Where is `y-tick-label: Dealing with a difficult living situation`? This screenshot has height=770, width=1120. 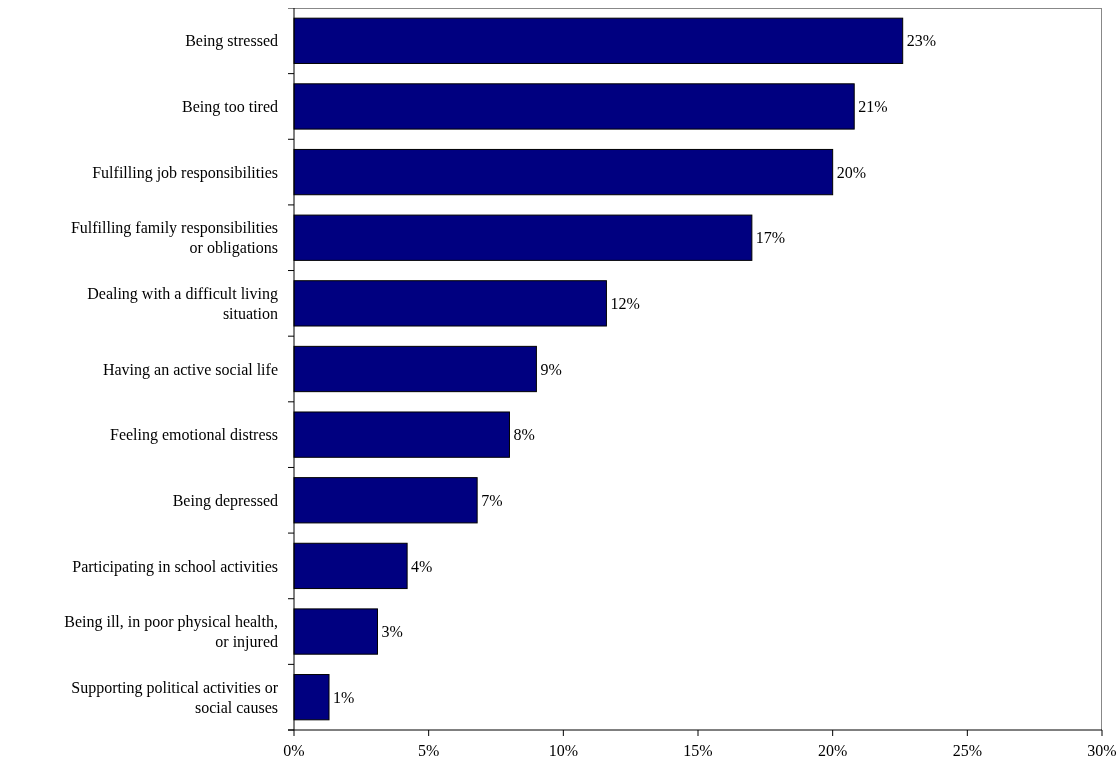 y-tick-label: Dealing with a difficult living situation is located at coordinates (182, 303).